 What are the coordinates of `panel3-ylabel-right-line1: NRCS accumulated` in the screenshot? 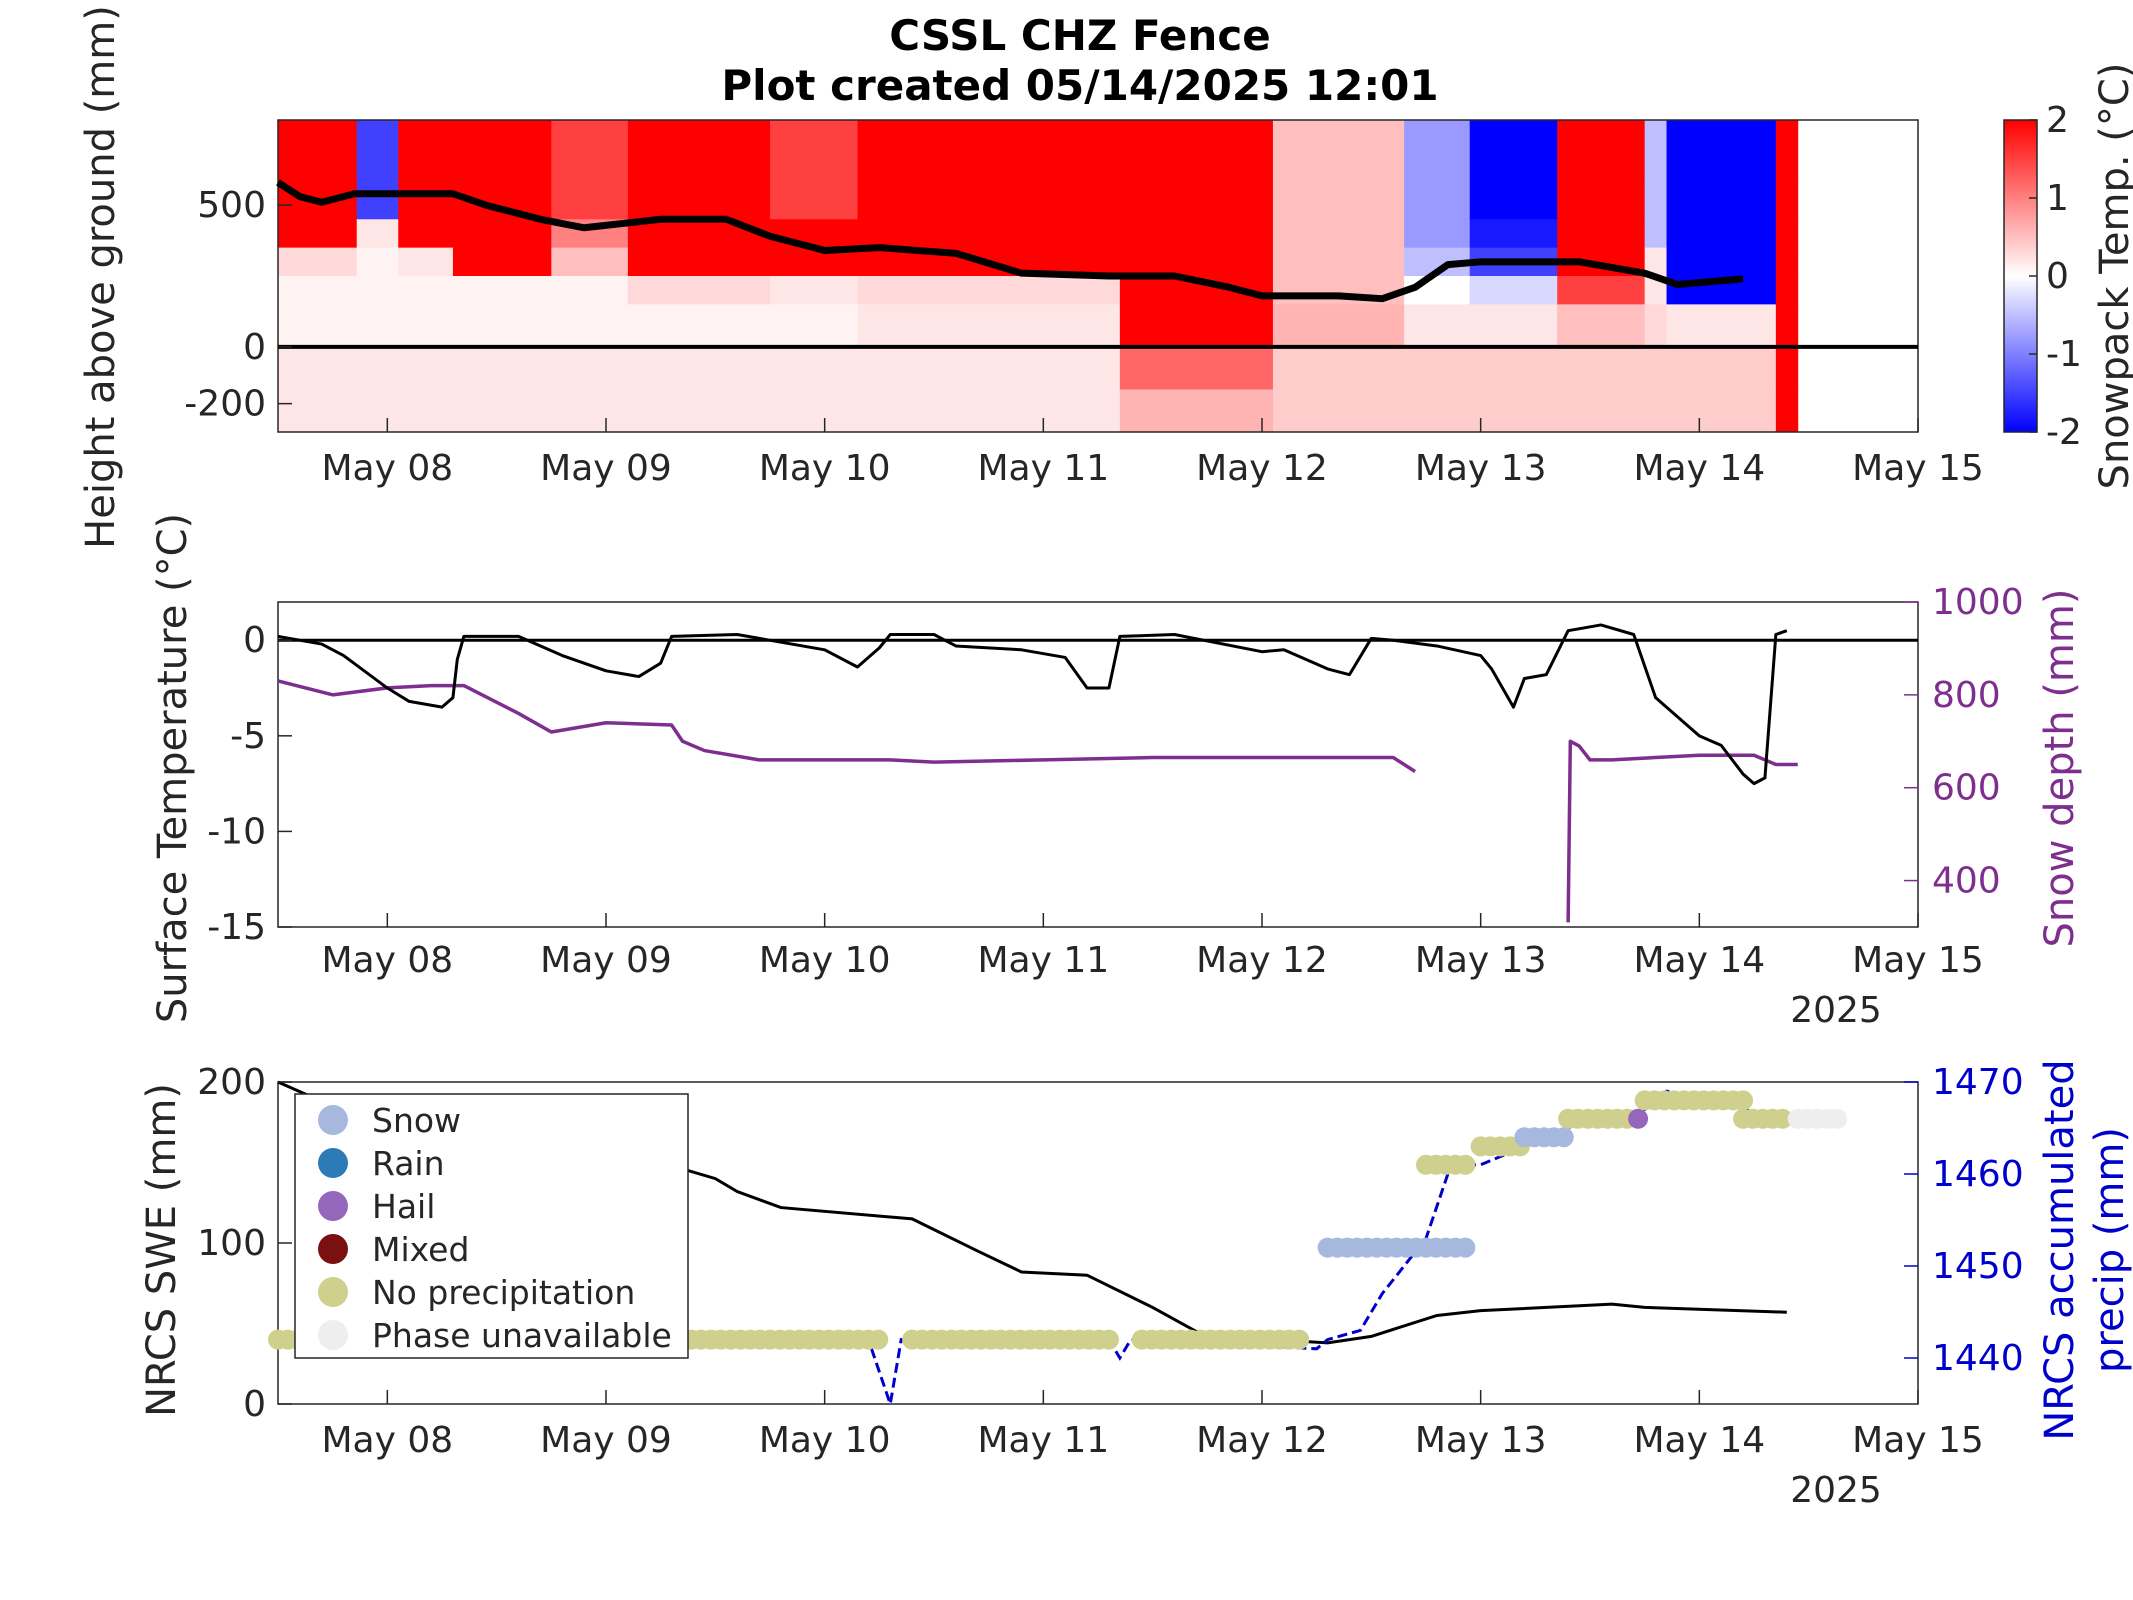 It's located at (2060, 1249).